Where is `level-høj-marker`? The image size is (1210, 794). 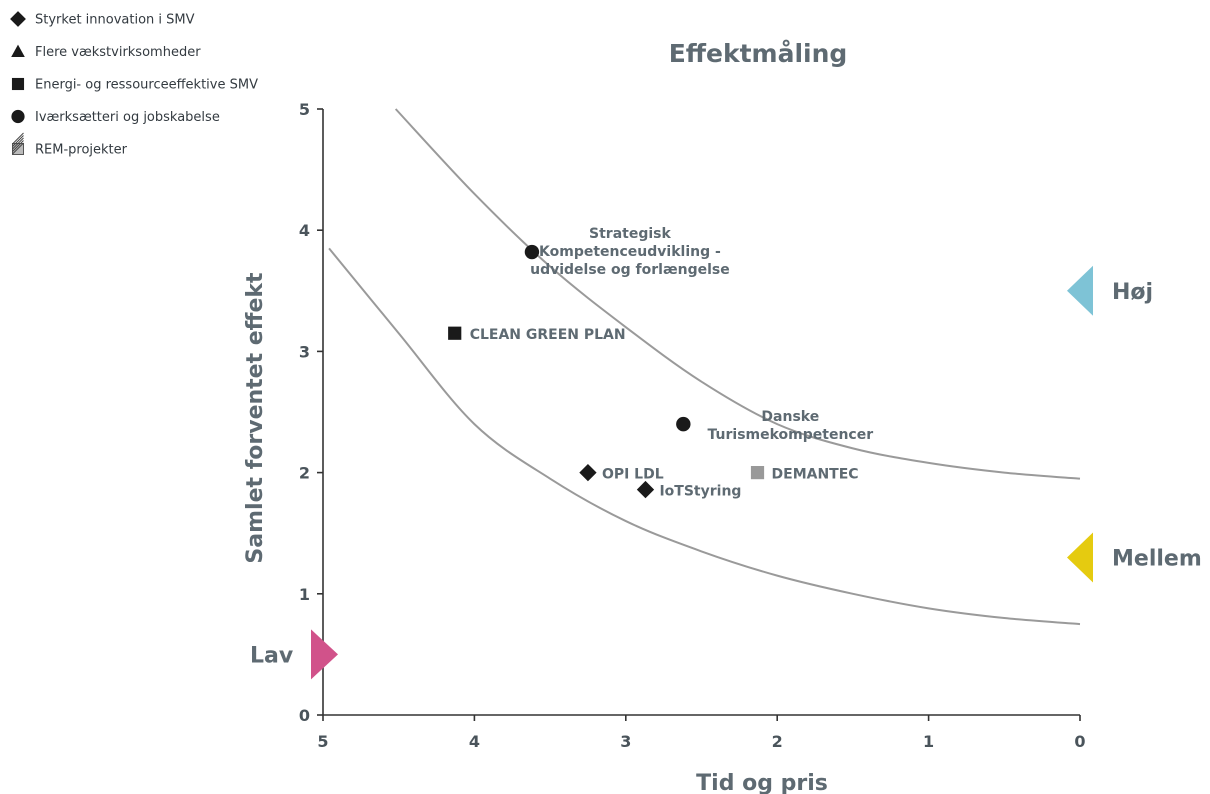 level-høj-marker is located at coordinates (1080, 290).